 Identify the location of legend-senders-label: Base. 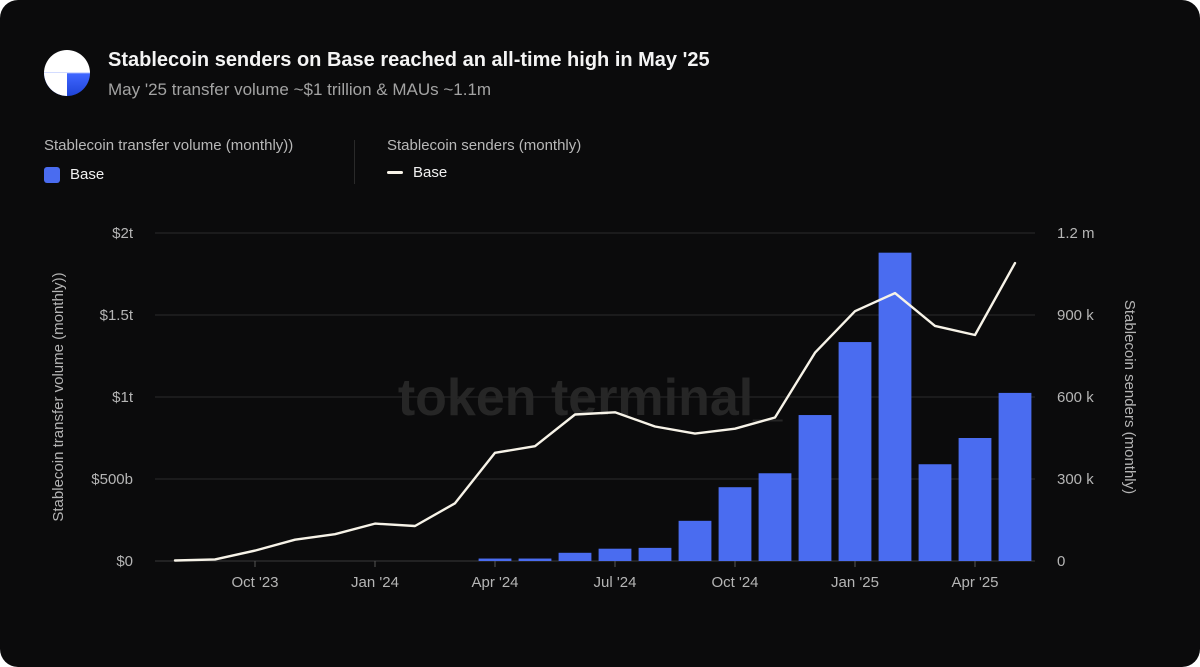
(430, 172).